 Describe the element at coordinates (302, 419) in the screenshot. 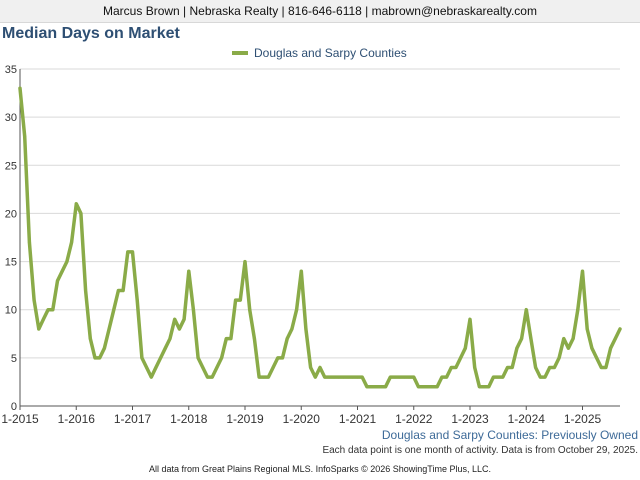

I see `x-tick-label: 1-2020` at that location.